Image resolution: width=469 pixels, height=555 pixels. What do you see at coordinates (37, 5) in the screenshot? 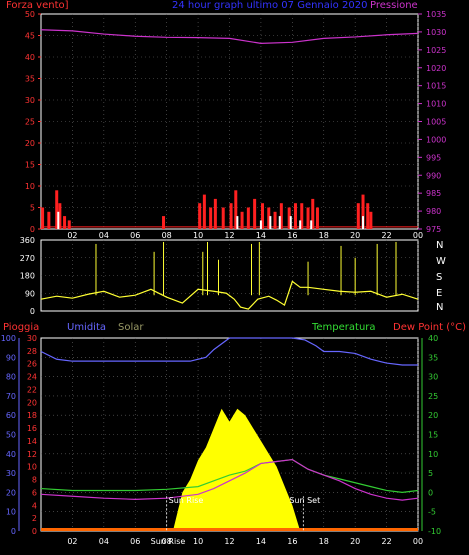
I see `header-wind-label: Forza vento]` at bounding box center [37, 5].